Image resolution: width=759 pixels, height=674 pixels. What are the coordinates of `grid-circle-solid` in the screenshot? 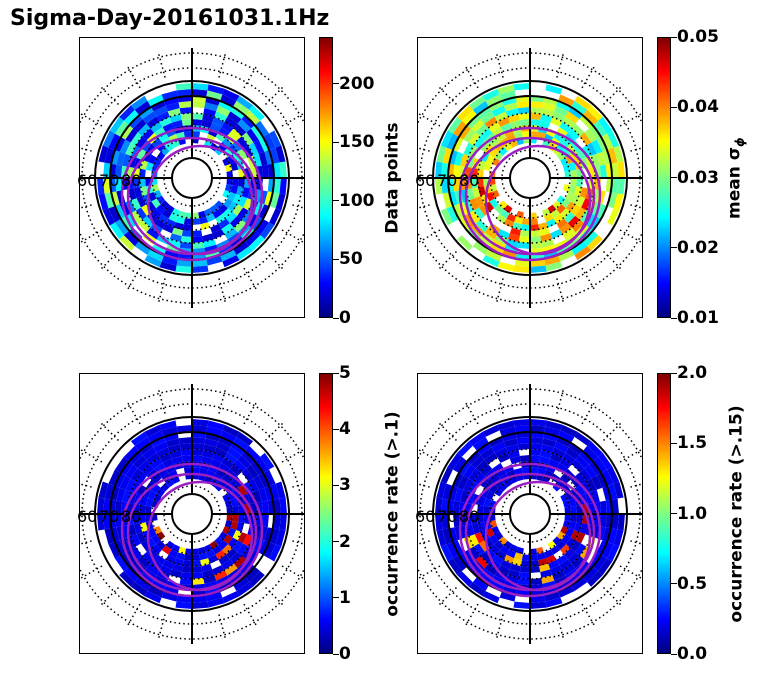 It's located at (192, 178).